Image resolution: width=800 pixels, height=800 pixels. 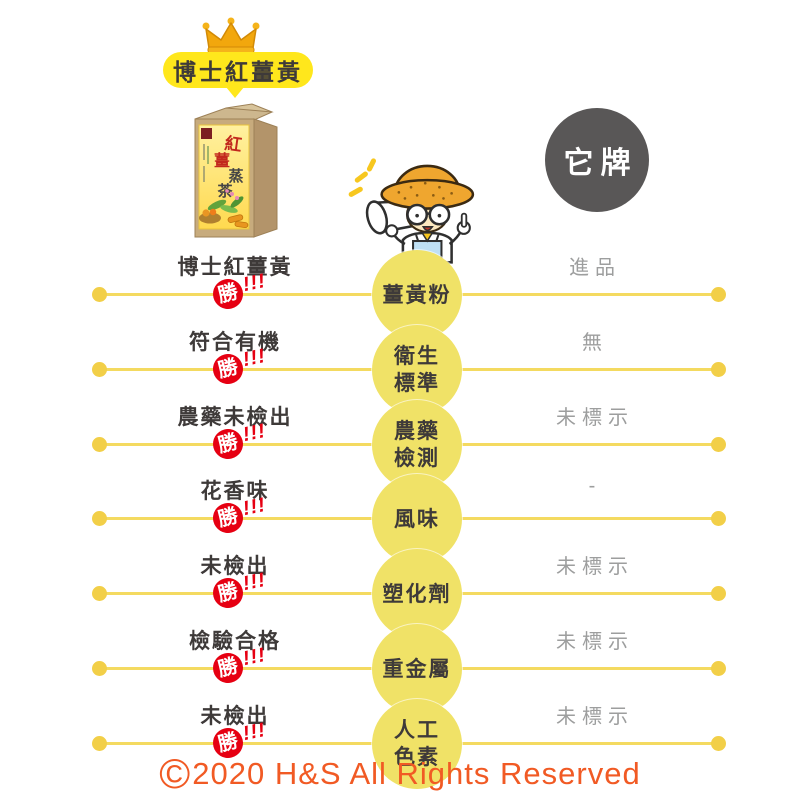 I want to click on winner-badge-tail, so click(x=235, y=92).